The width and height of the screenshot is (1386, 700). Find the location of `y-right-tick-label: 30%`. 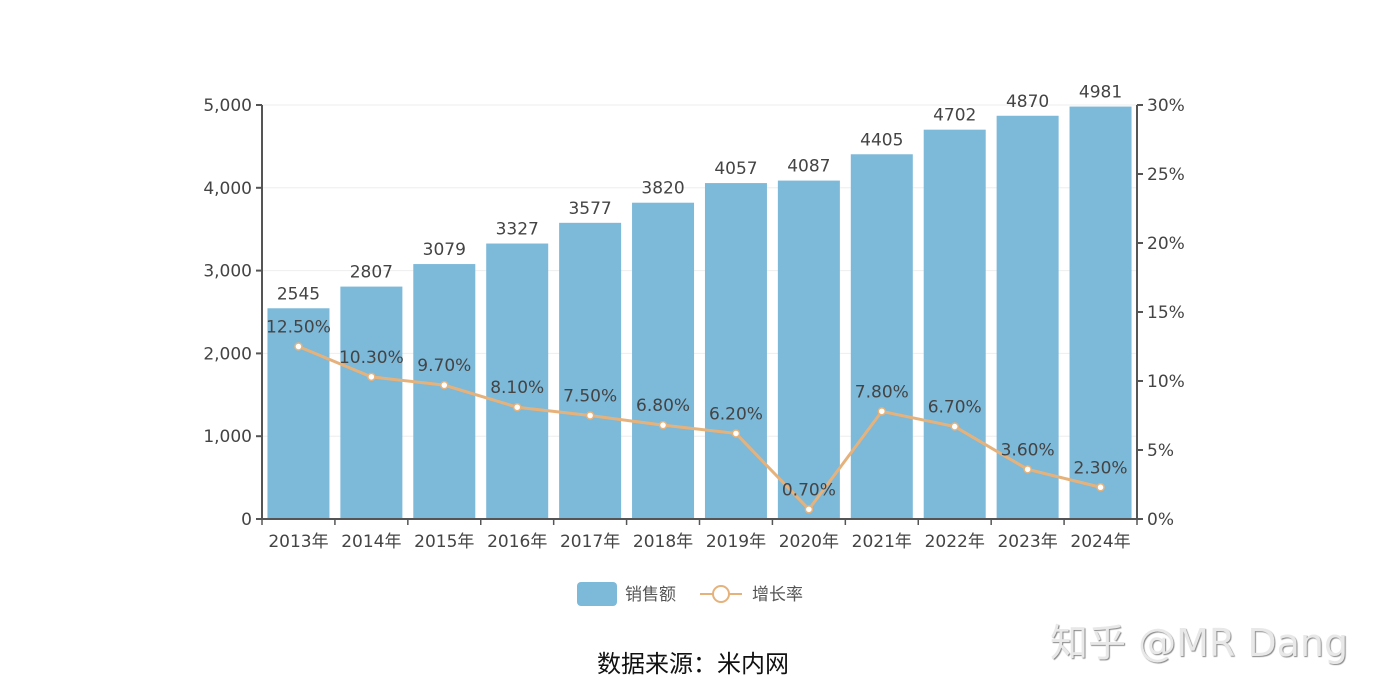

y-right-tick-label: 30% is located at coordinates (1166, 106).